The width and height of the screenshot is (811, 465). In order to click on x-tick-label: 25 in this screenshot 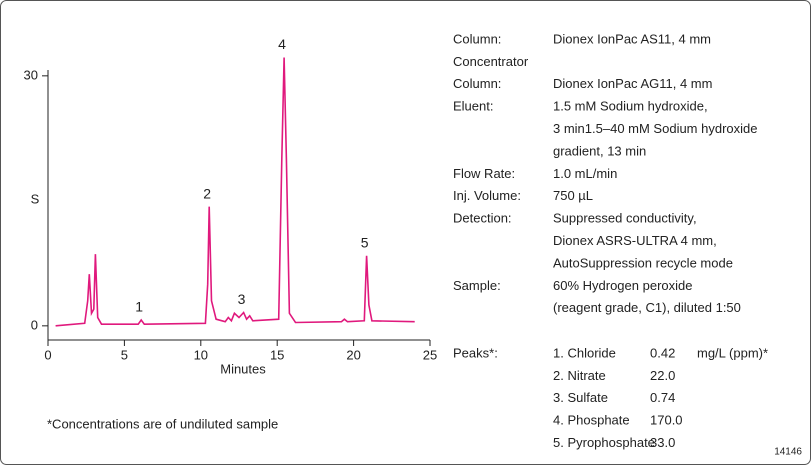, I will do `click(430, 354)`.